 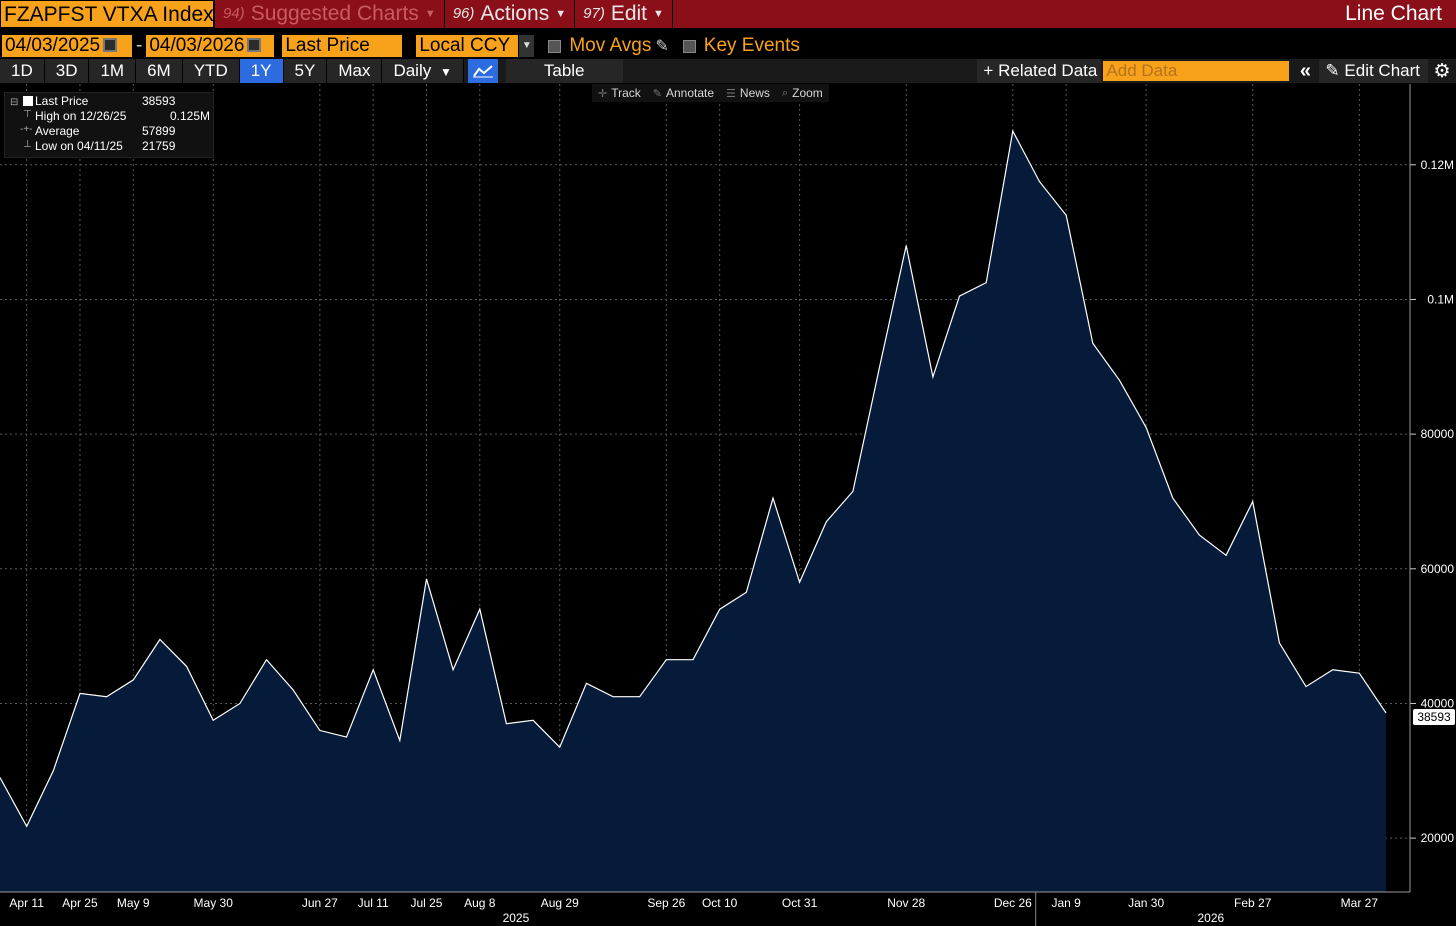 I want to click on line-chart-icon, so click(x=482, y=71).